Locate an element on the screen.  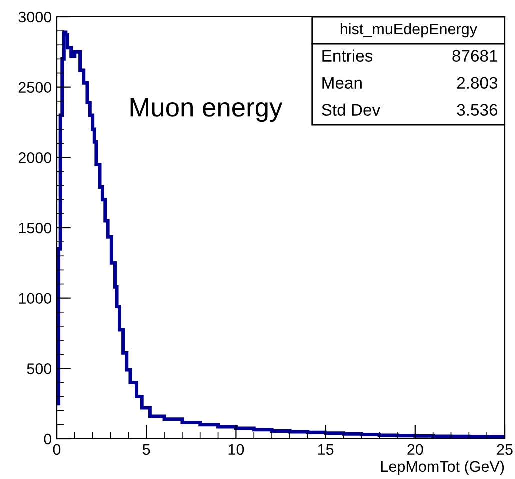
y-tick-label: 500 is located at coordinates (39, 369).